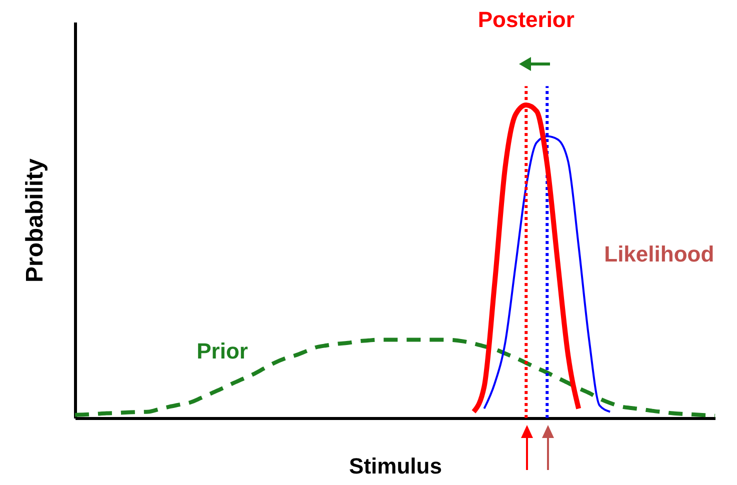 The image size is (737, 485). Describe the element at coordinates (35, 220) in the screenshot. I see `y-axis-title: Probability` at that location.